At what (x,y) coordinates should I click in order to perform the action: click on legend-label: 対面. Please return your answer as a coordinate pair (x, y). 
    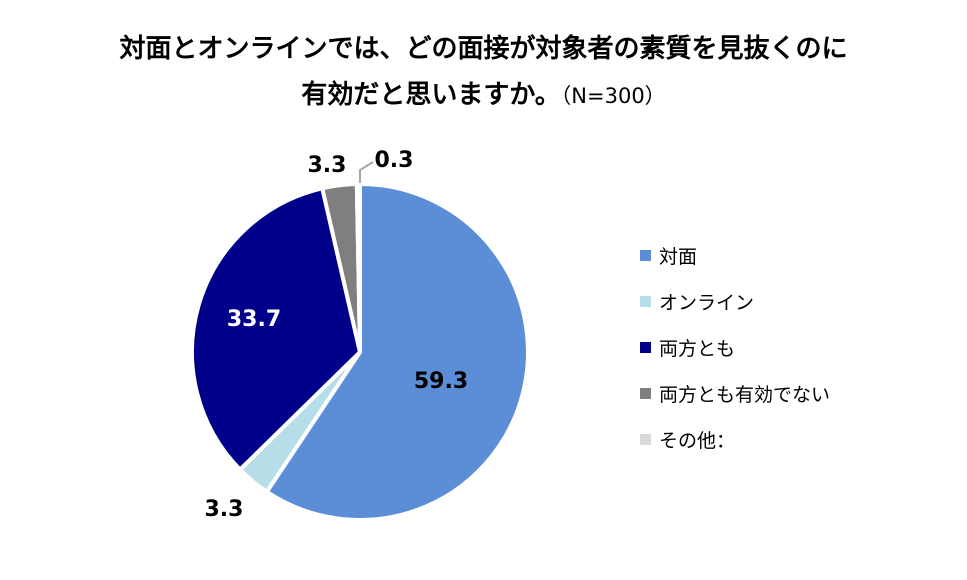
    Looking at the image, I should click on (678, 256).